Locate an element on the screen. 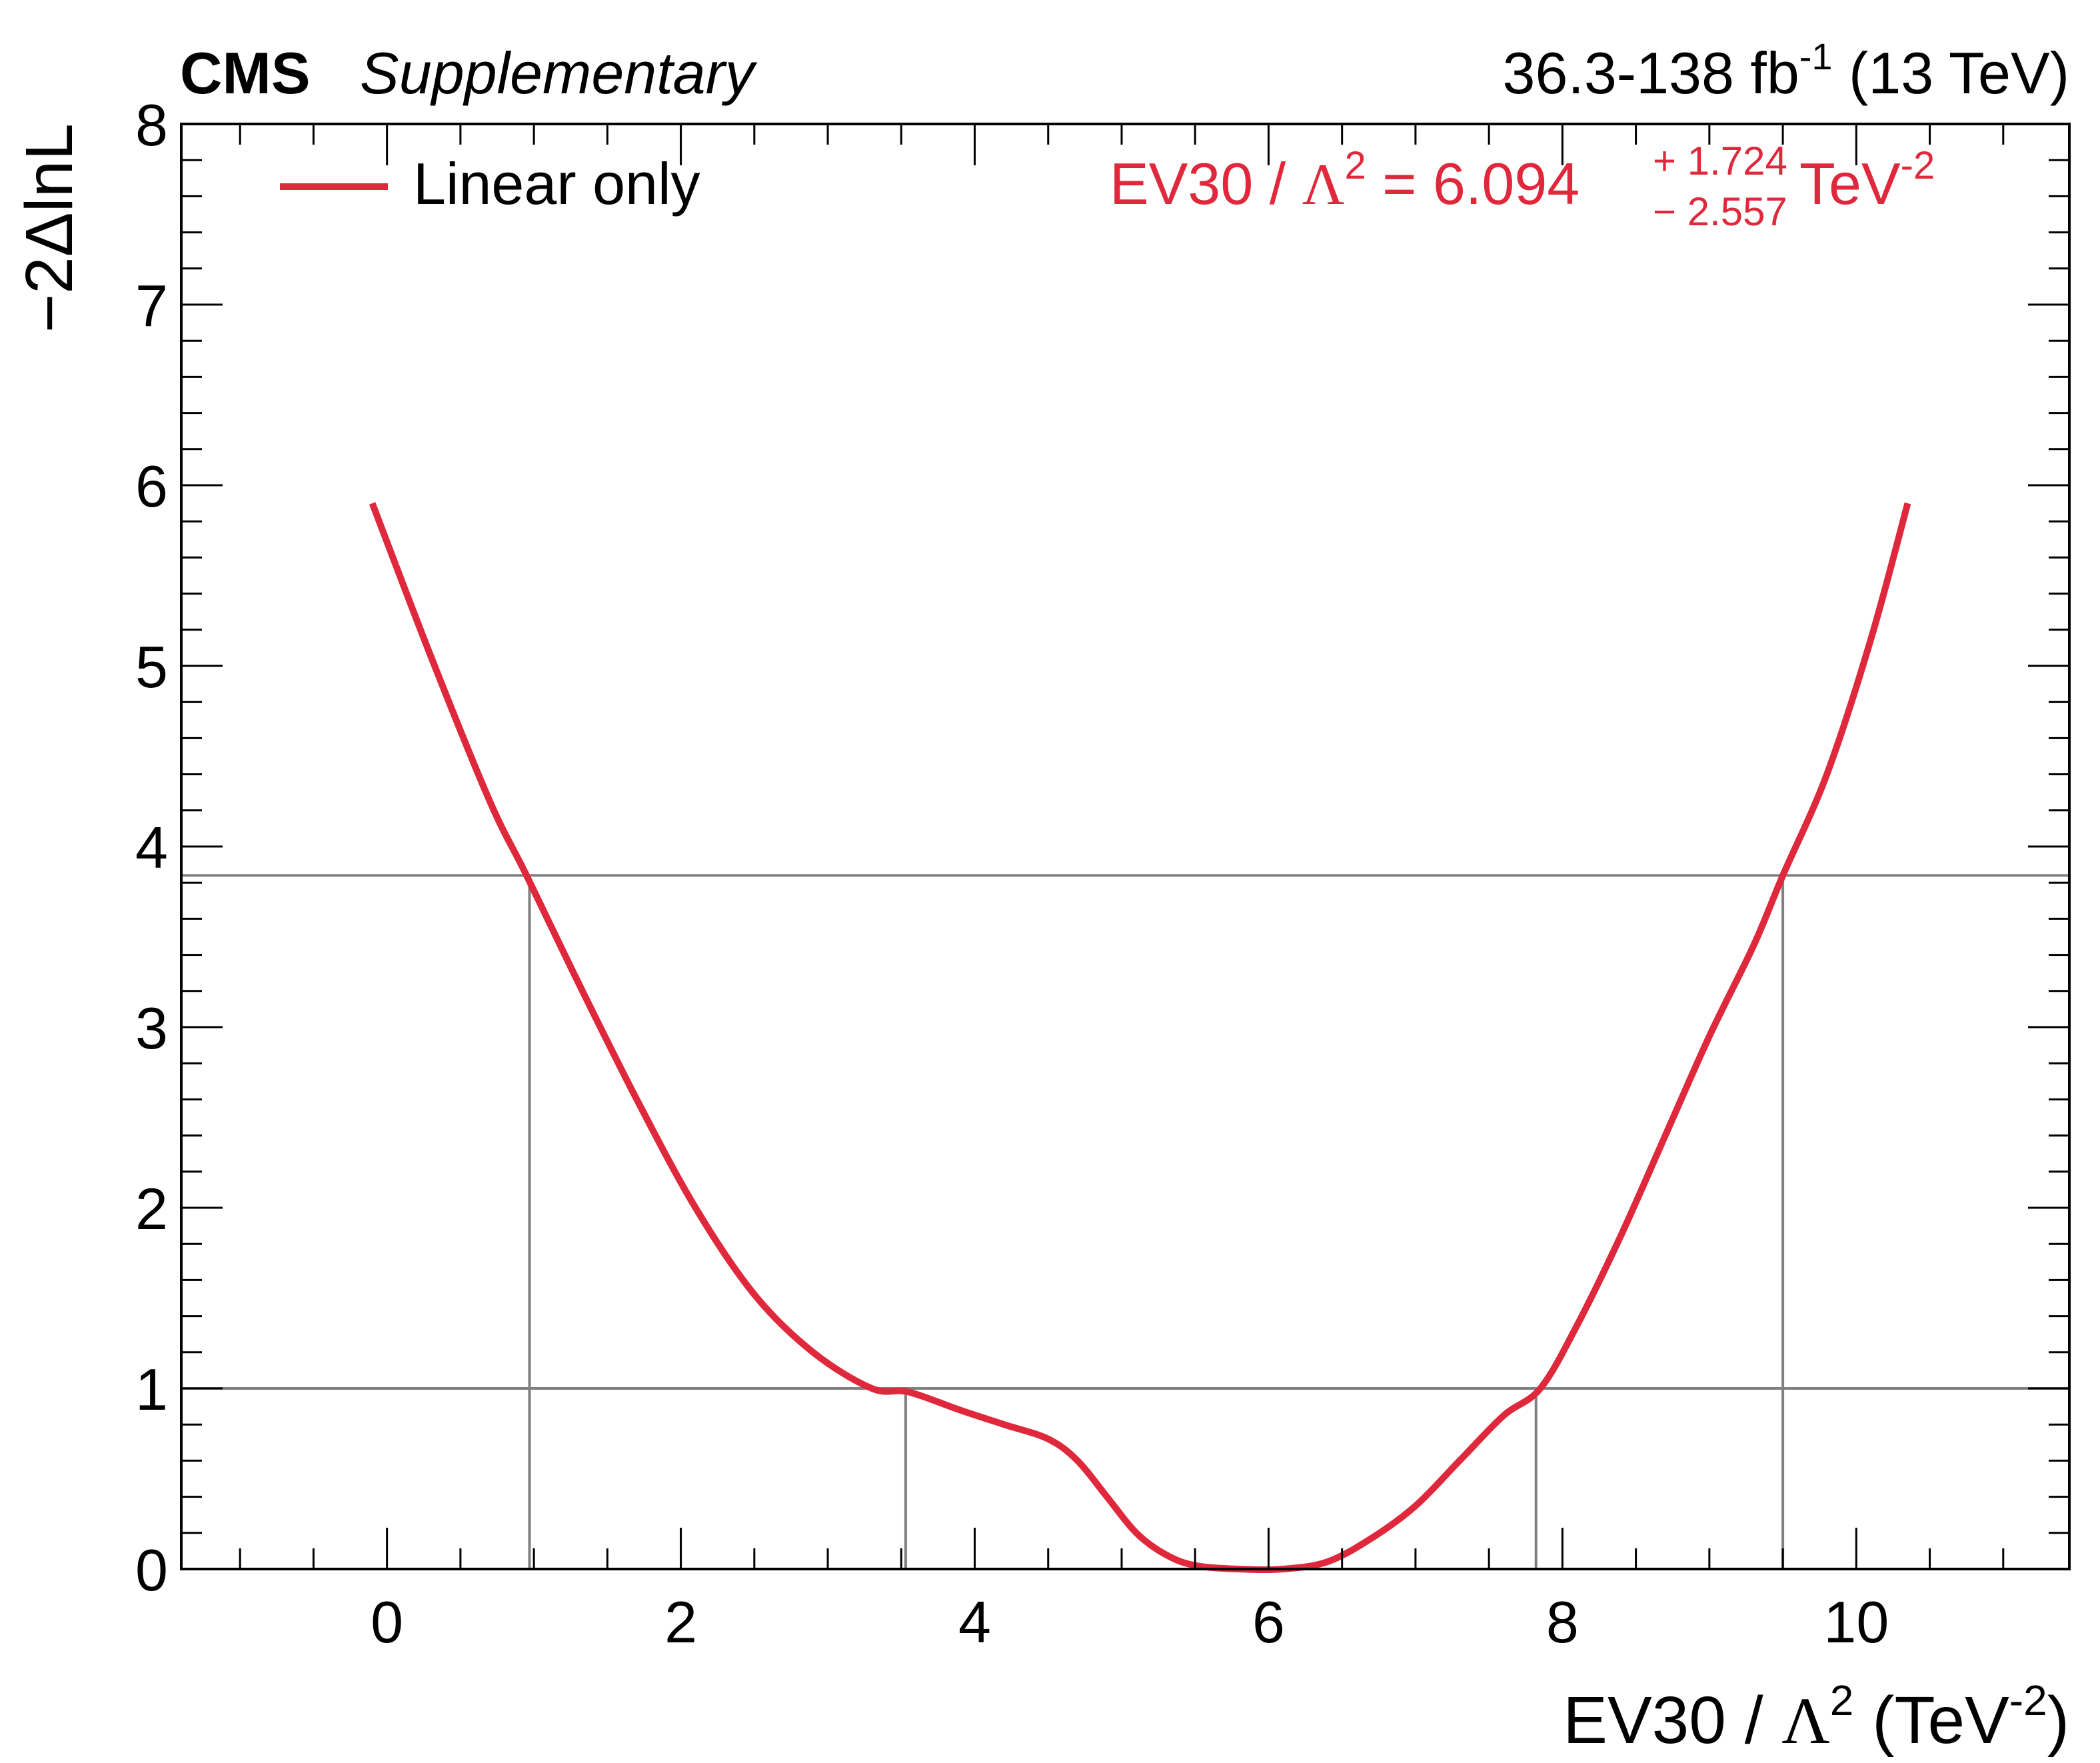 The image size is (2100, 1763). energy-label: (13 TeV) is located at coordinates (1951, 73).